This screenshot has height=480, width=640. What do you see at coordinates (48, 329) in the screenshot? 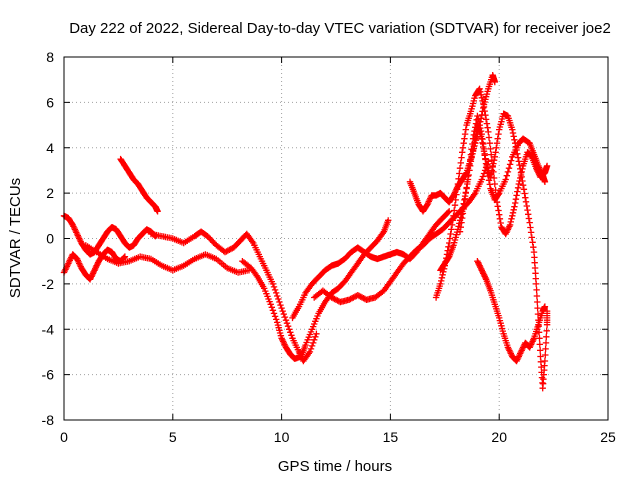
I see `y-tick-label: -4` at bounding box center [48, 329].